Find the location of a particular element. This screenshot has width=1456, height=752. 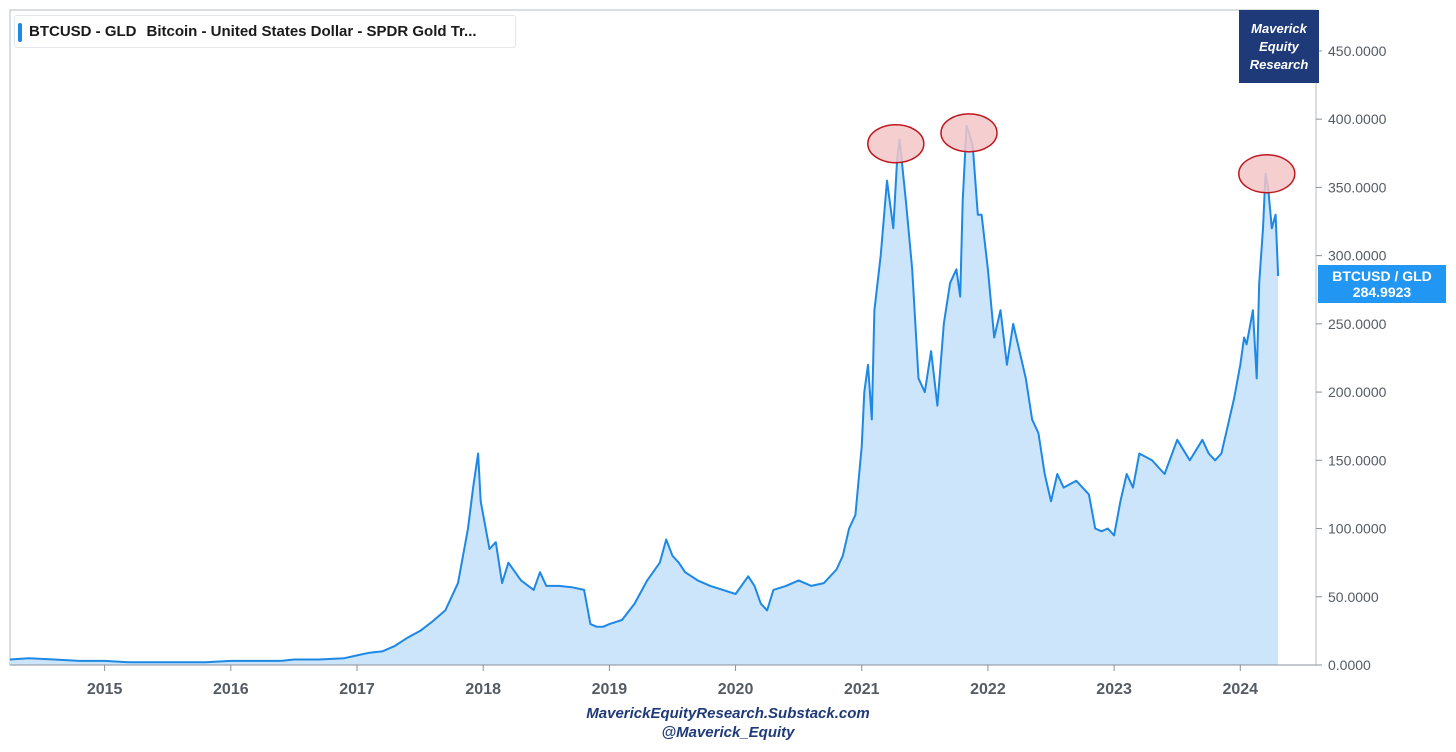

y-tick-label: 200.0000 is located at coordinates (1357, 392).